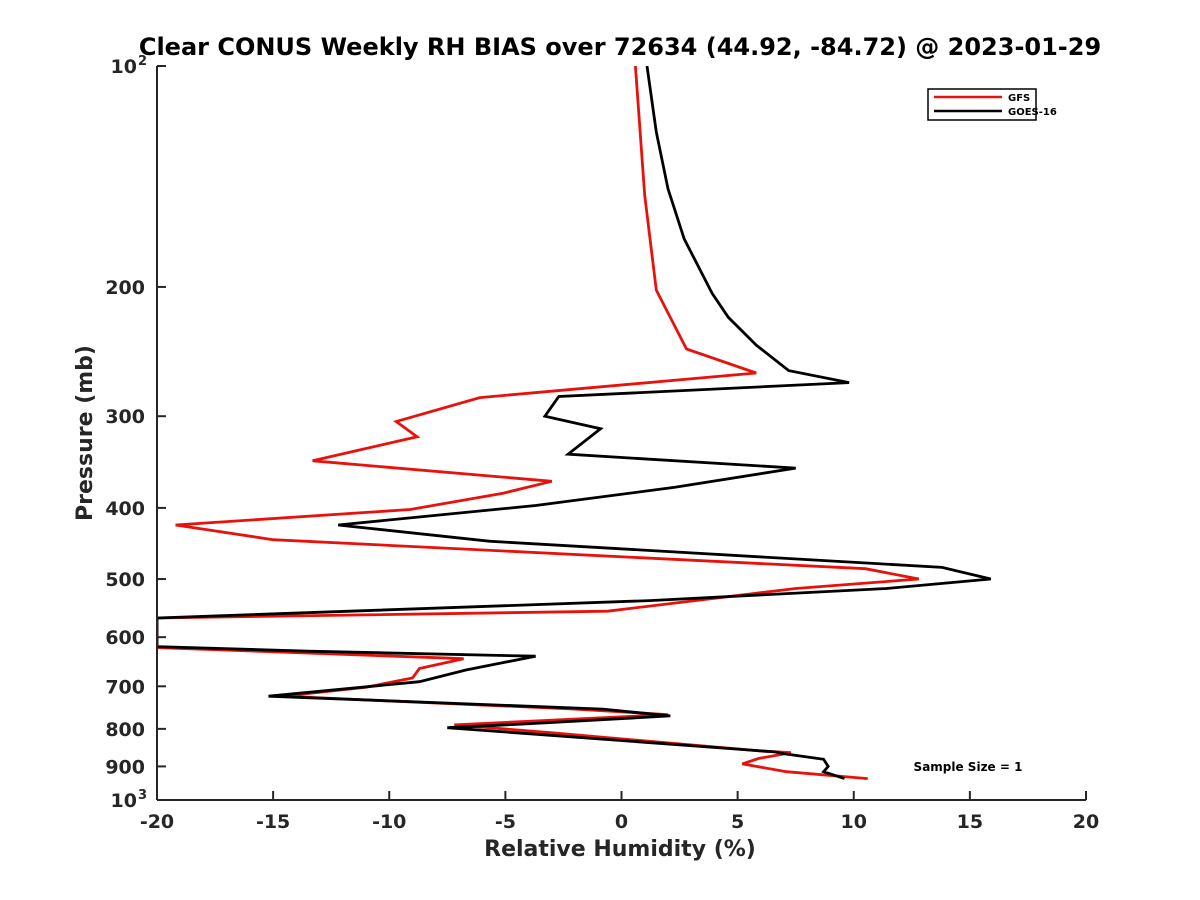  Describe the element at coordinates (125, 730) in the screenshot. I see `y-tick-label: 800` at that location.